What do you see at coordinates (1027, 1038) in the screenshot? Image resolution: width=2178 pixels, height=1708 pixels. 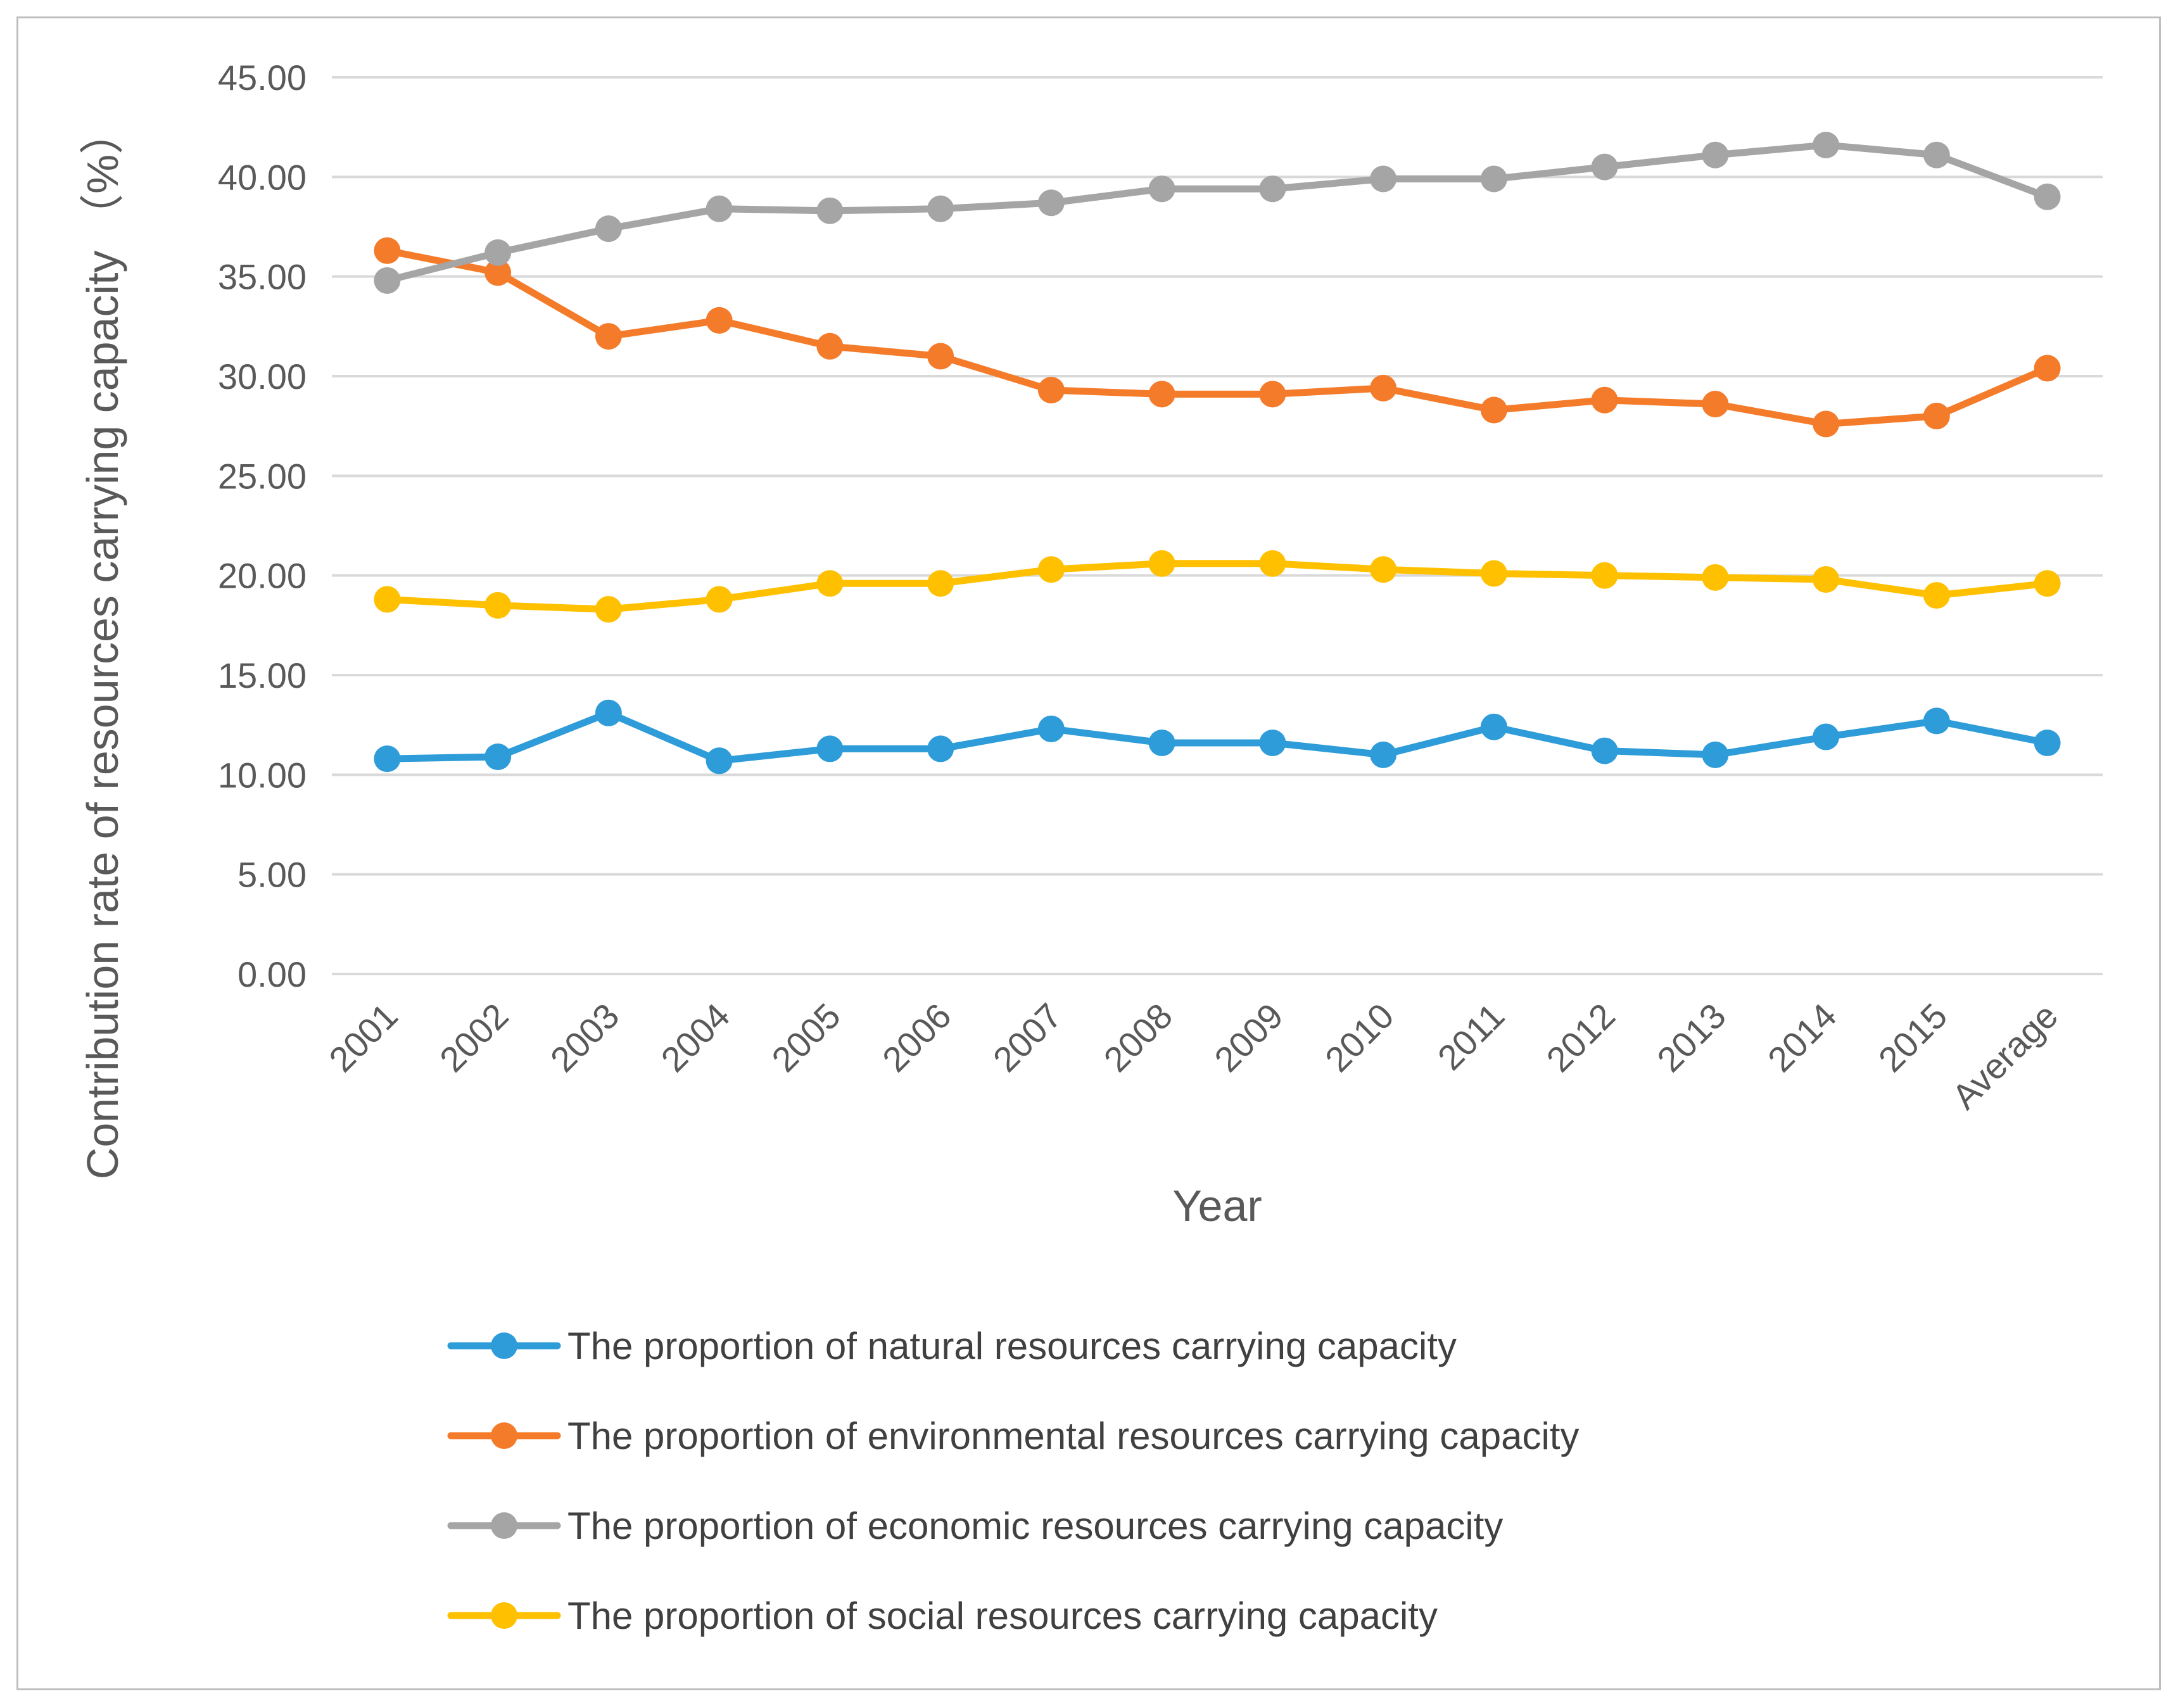 I see `x-tick-label: 2007` at bounding box center [1027, 1038].